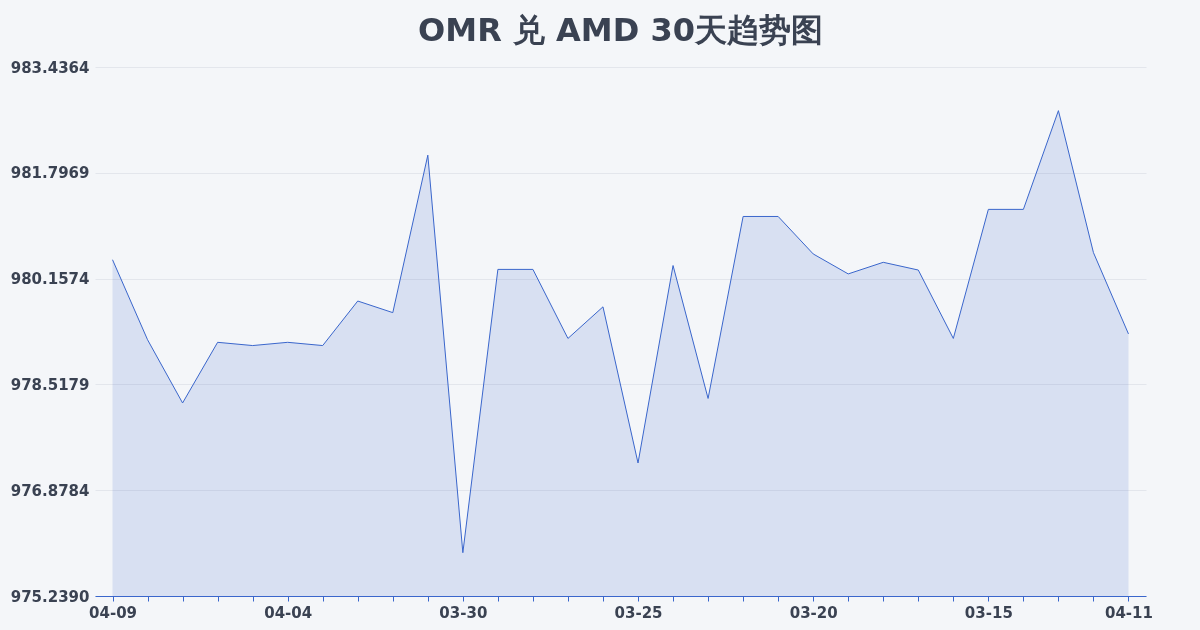 The height and width of the screenshot is (630, 1200). I want to click on y-tick-label: 981.7969, so click(50, 173).